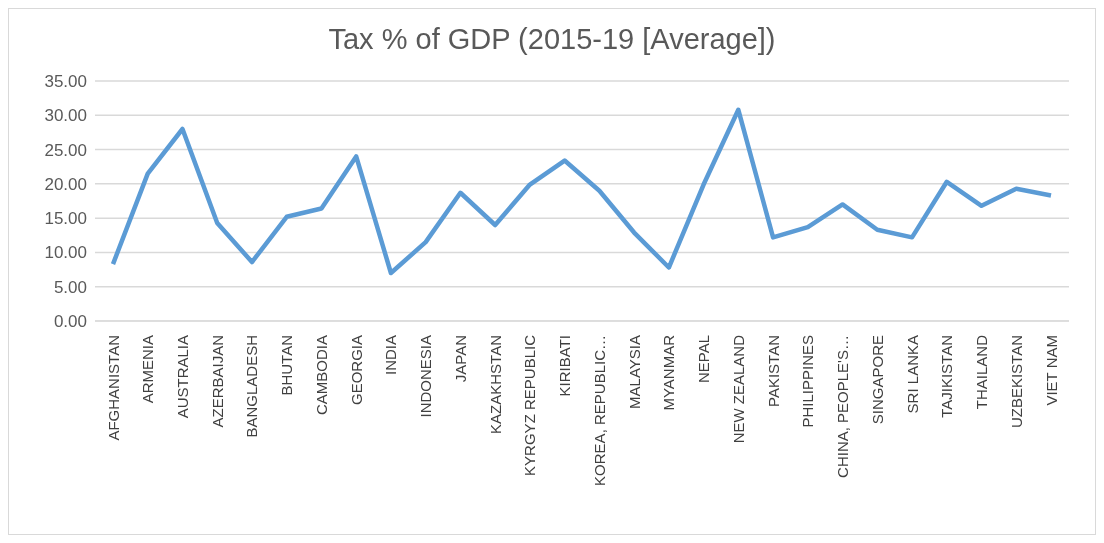 This screenshot has width=1104, height=543. Describe the element at coordinates (182, 377) in the screenshot. I see `x-tick-label: AUSTRALIA` at that location.